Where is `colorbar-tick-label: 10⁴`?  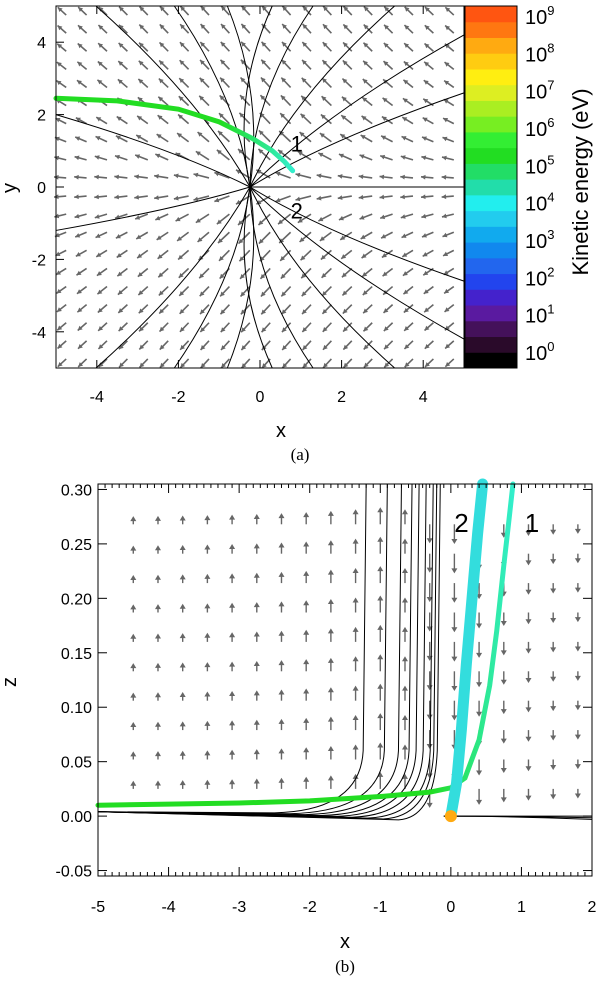 colorbar-tick-label: 10⁴ is located at coordinates (539, 203).